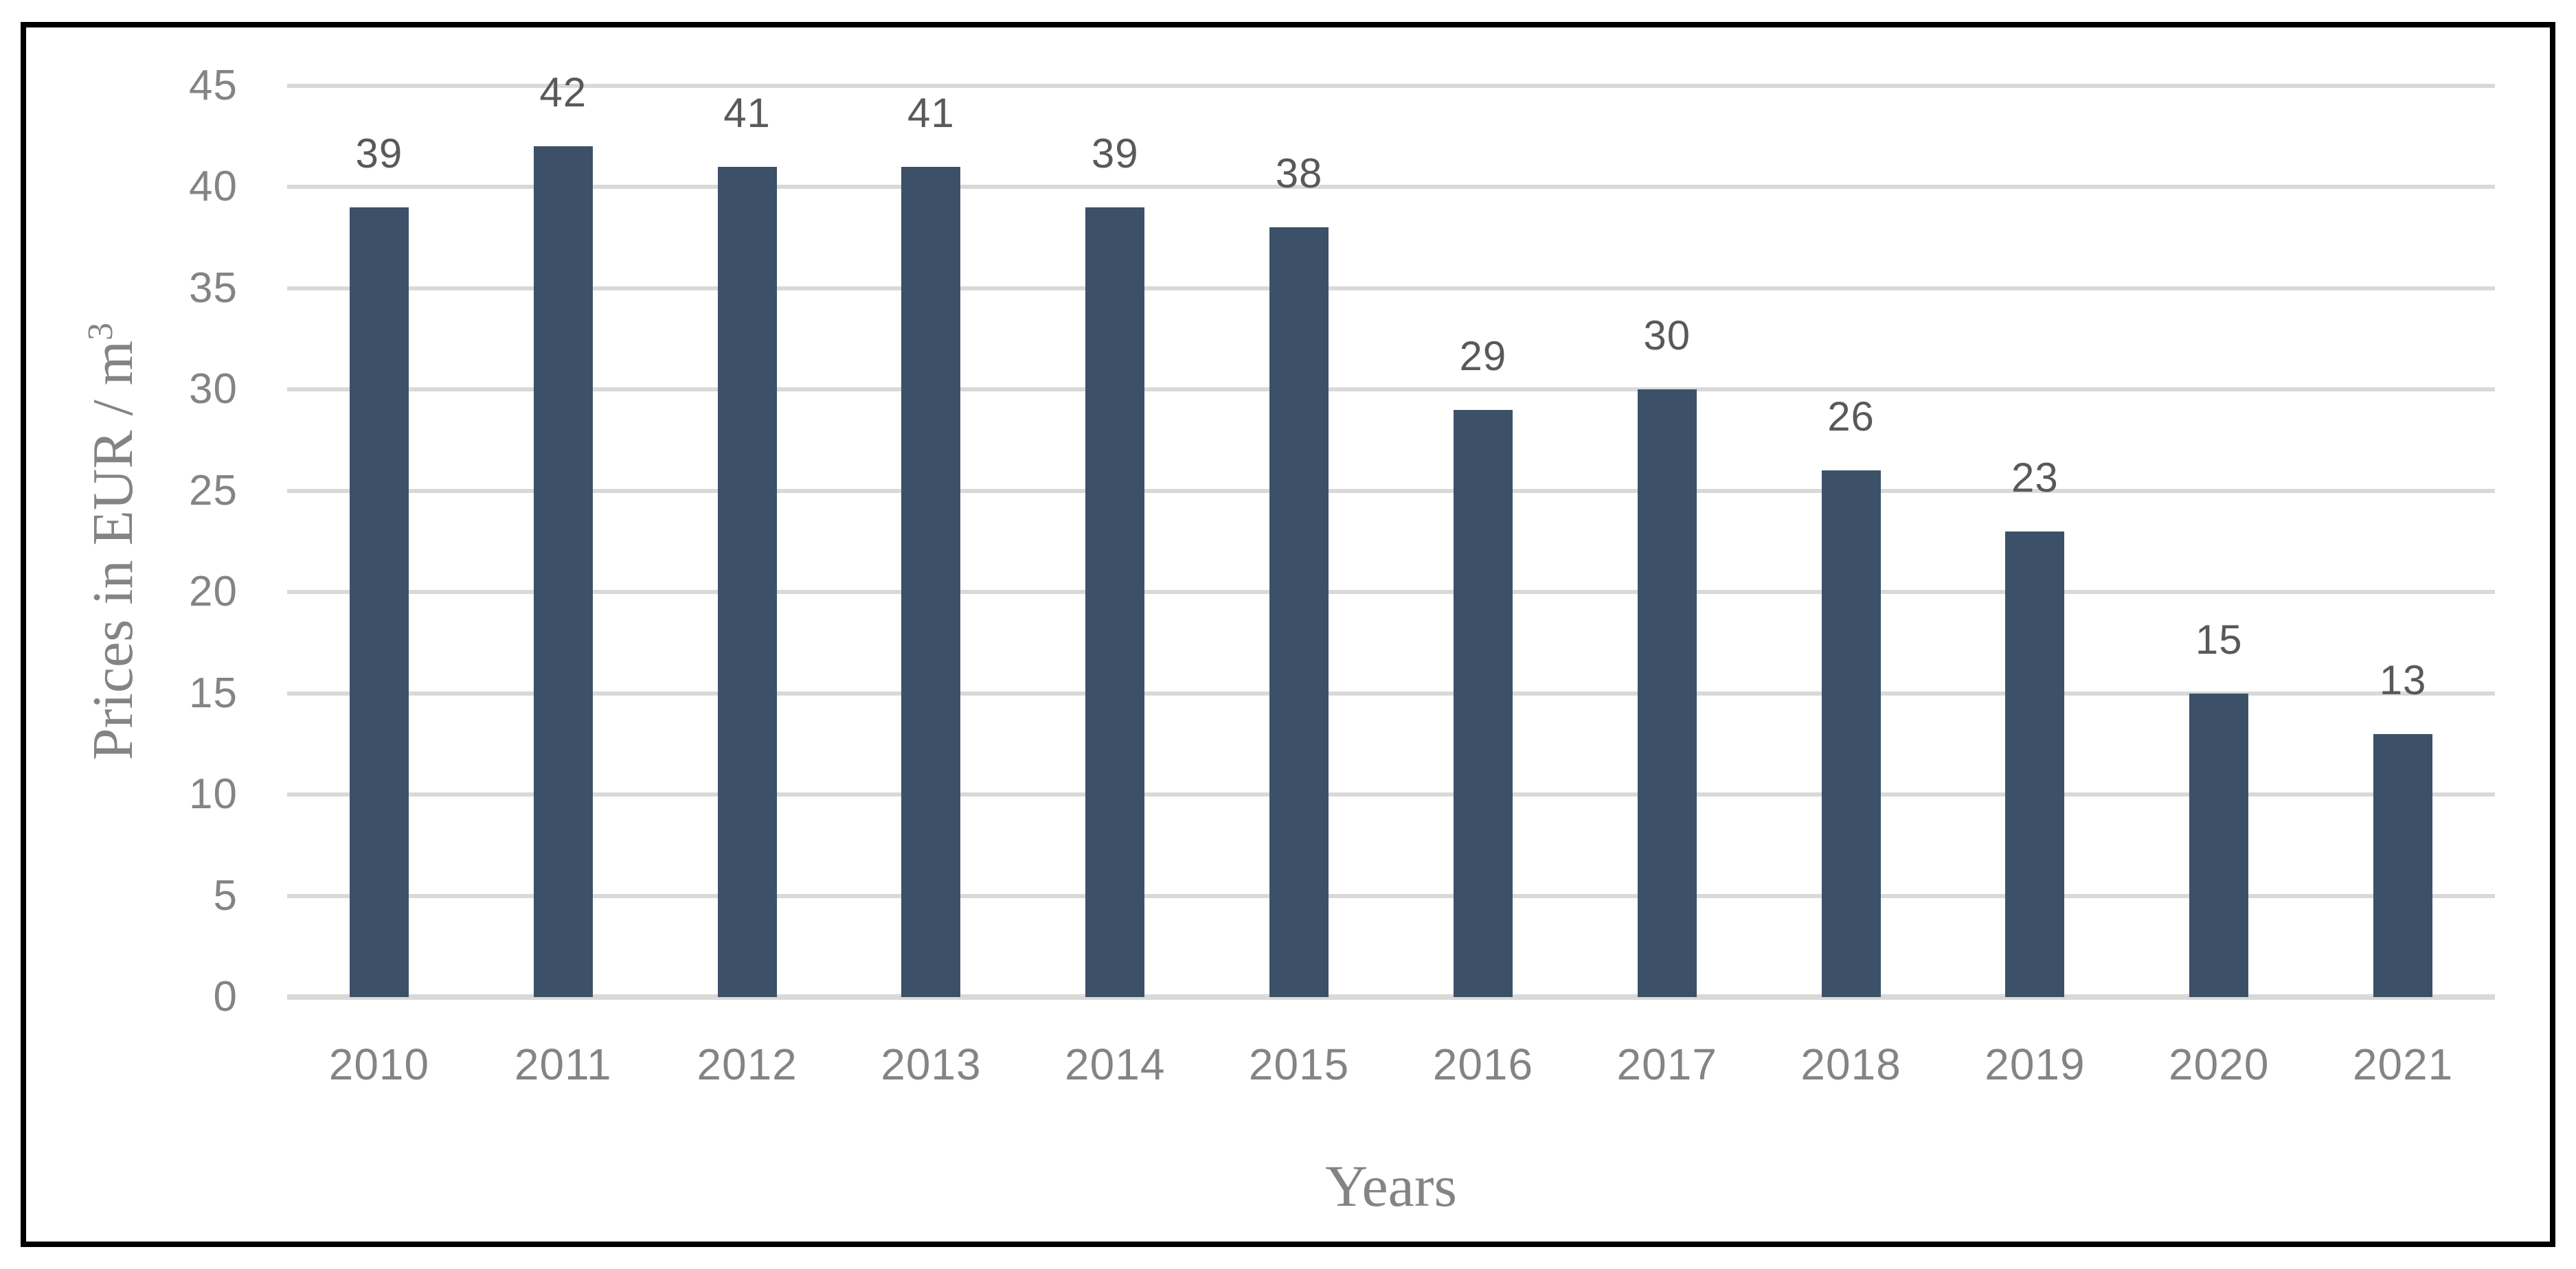 Image resolution: width=2576 pixels, height=1269 pixels. What do you see at coordinates (931, 1064) in the screenshot?
I see `x-tick-label-2013: 2013` at bounding box center [931, 1064].